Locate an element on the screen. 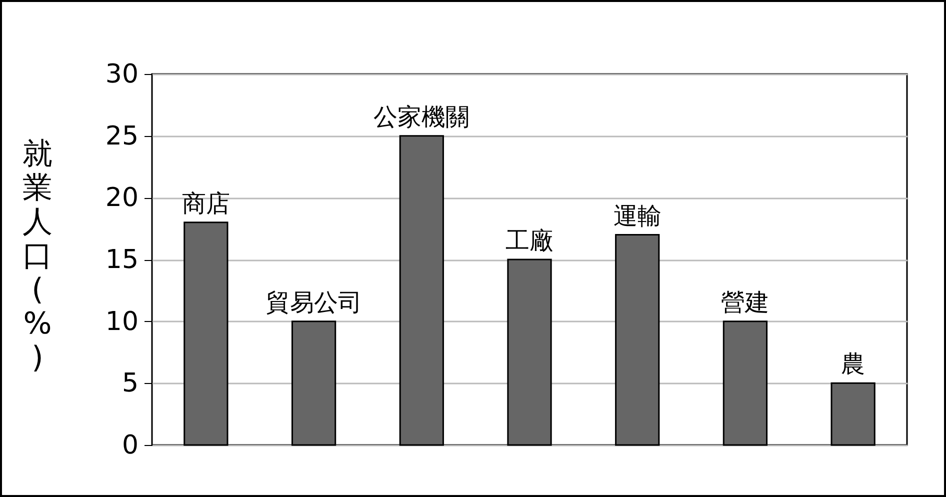 The height and width of the screenshot is (497, 946). y-tick-label: 15 is located at coordinates (121, 260).